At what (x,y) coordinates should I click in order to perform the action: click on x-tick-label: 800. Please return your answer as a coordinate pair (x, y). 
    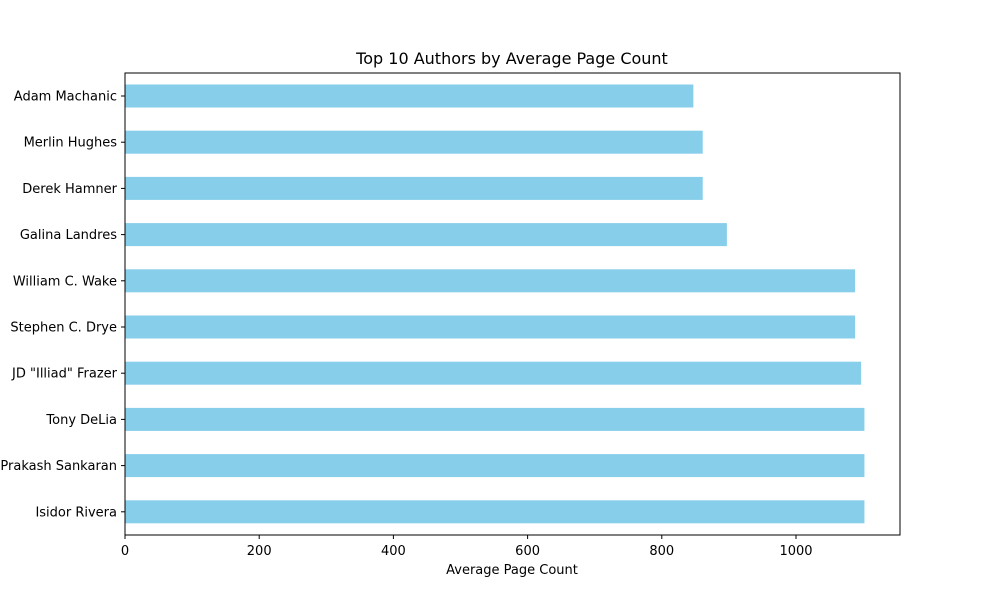
    Looking at the image, I should click on (661, 551).